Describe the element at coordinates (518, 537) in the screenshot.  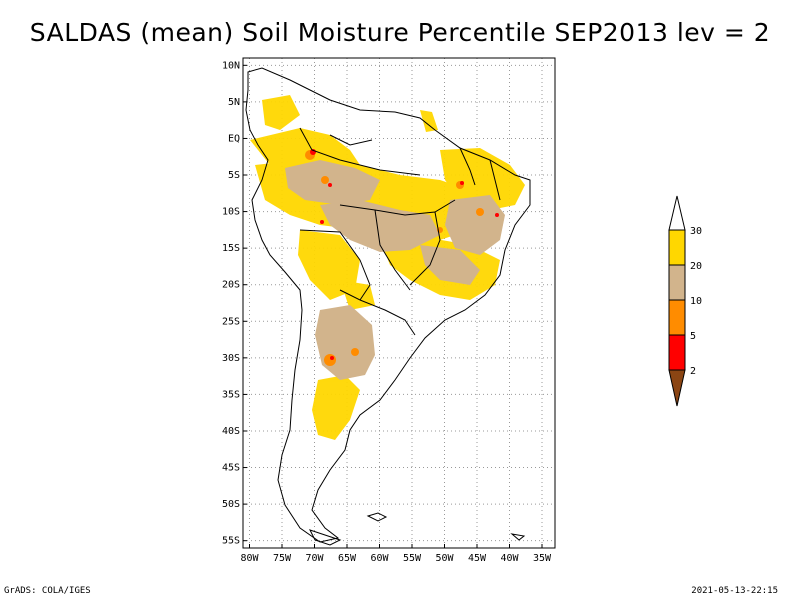
I see `island-small` at that location.